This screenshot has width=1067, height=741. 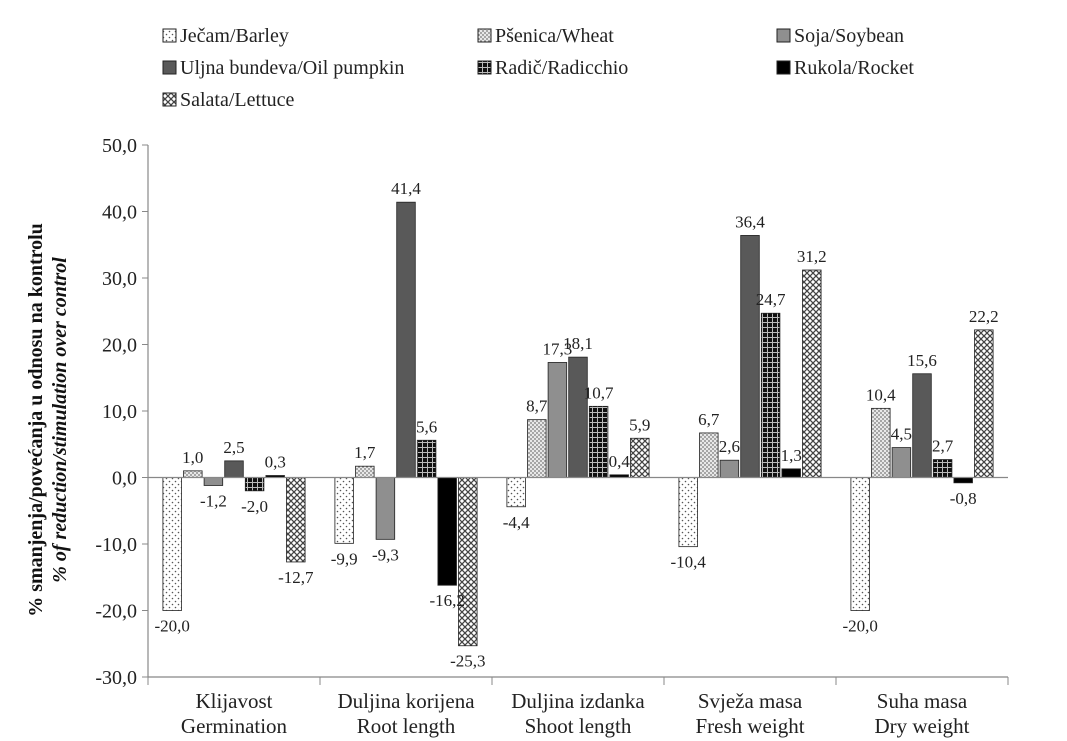 I want to click on data-label: 1,3, so click(x=791, y=455).